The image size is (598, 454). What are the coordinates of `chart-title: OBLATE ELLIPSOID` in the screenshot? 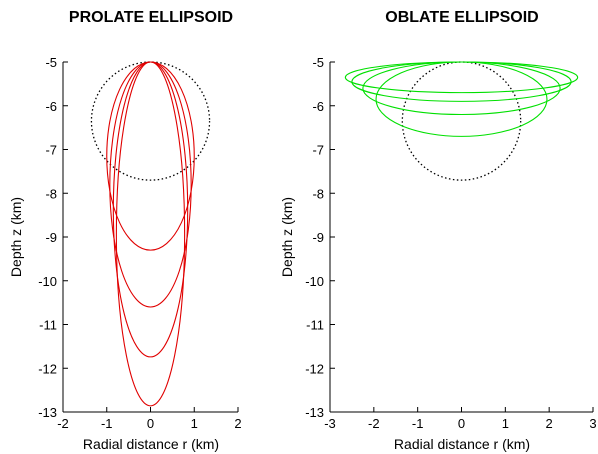 It's located at (461, 17).